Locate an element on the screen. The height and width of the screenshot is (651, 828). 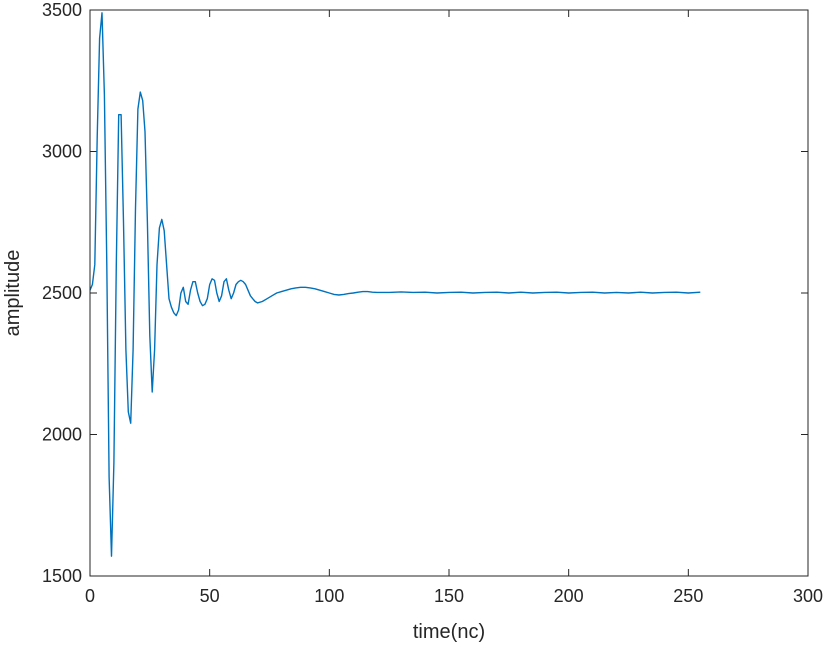
x-tick-label: 0 is located at coordinates (90, 596).